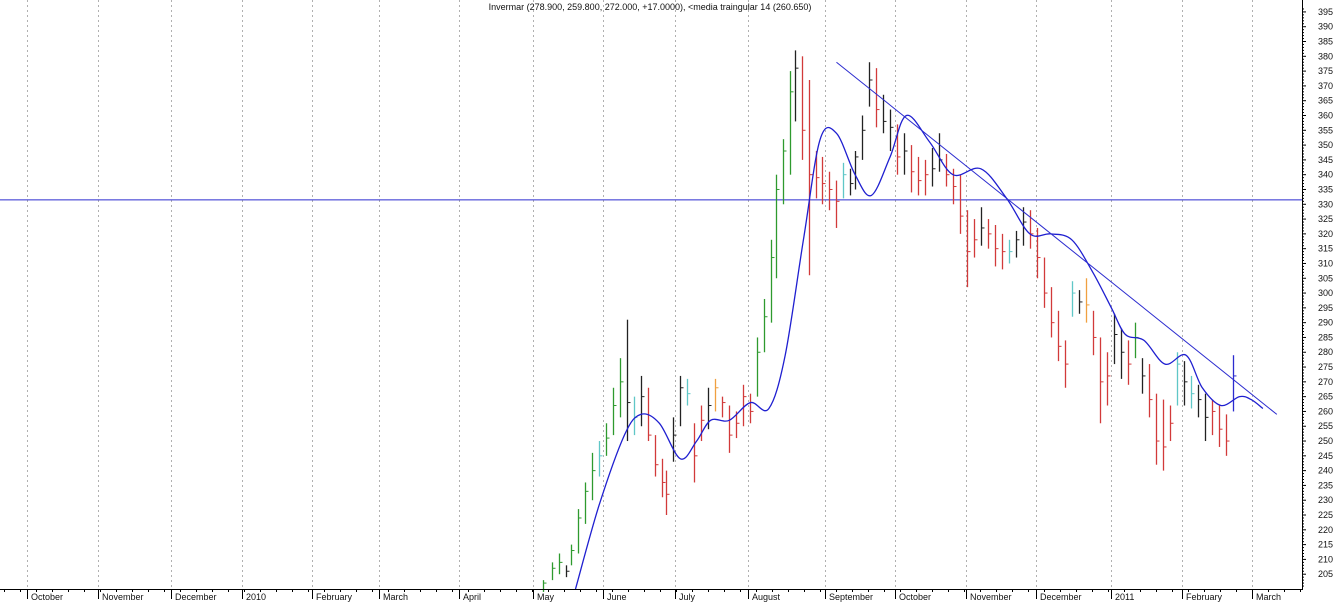 The width and height of the screenshot is (1336, 607). I want to click on y-tick-label: 290, so click(1325, 323).